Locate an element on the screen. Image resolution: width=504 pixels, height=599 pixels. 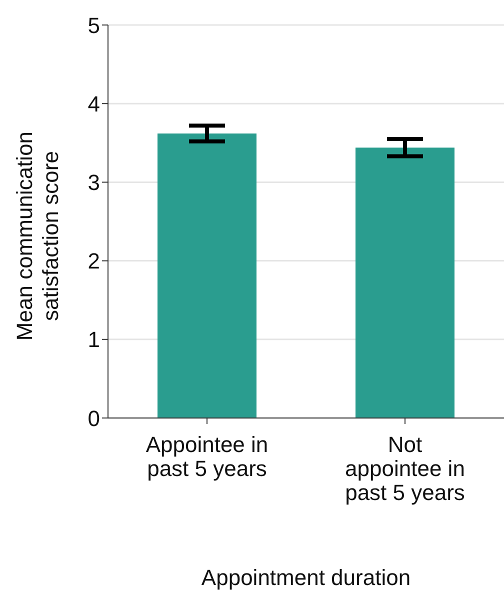
y-tick-label: 5 is located at coordinates (94, 25).